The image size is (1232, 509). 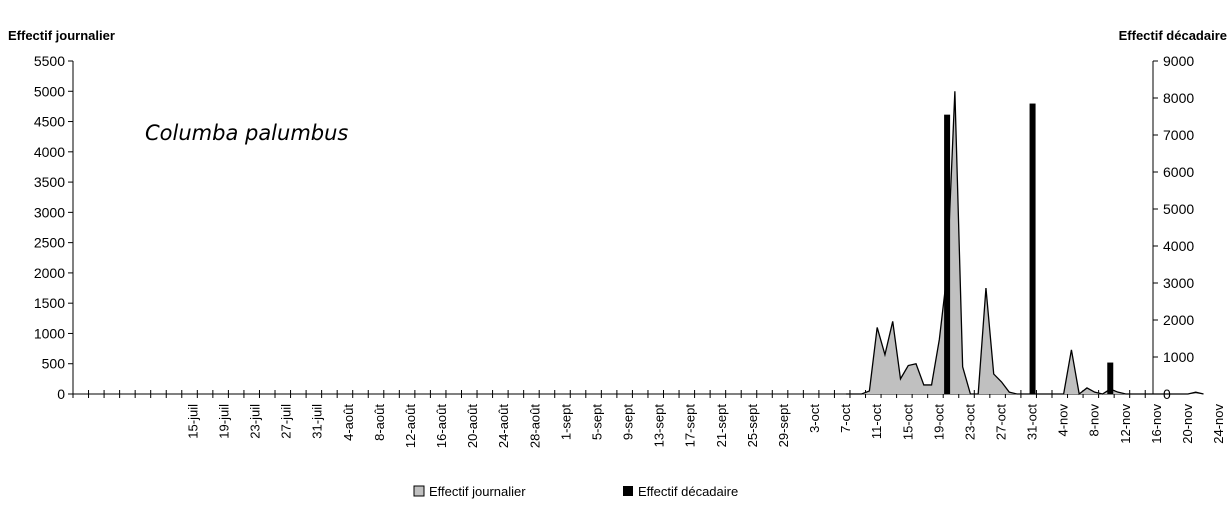 I want to click on x-axis-tick-label: 11-oct, so click(x=876, y=422).